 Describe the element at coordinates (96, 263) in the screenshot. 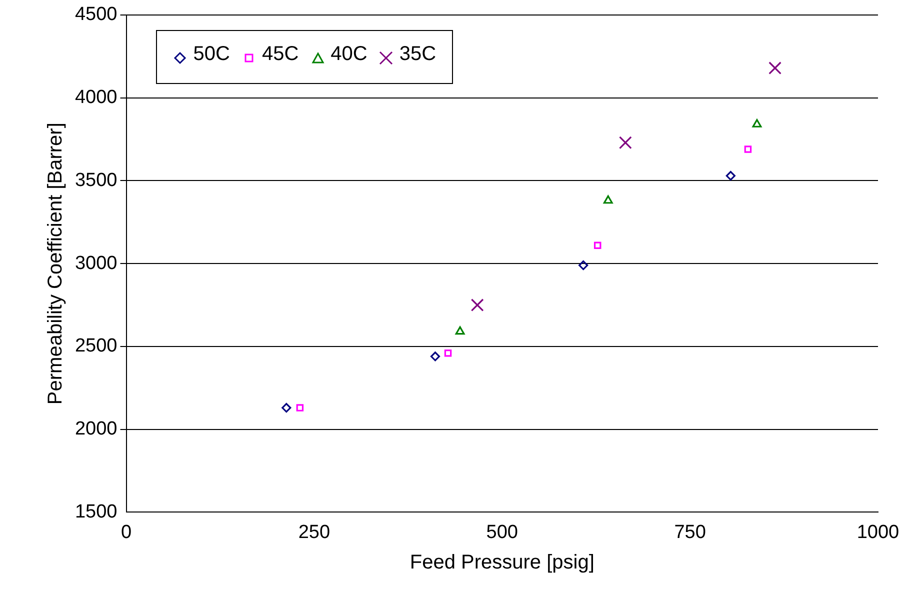

I see `y-tick-label: 3000` at that location.